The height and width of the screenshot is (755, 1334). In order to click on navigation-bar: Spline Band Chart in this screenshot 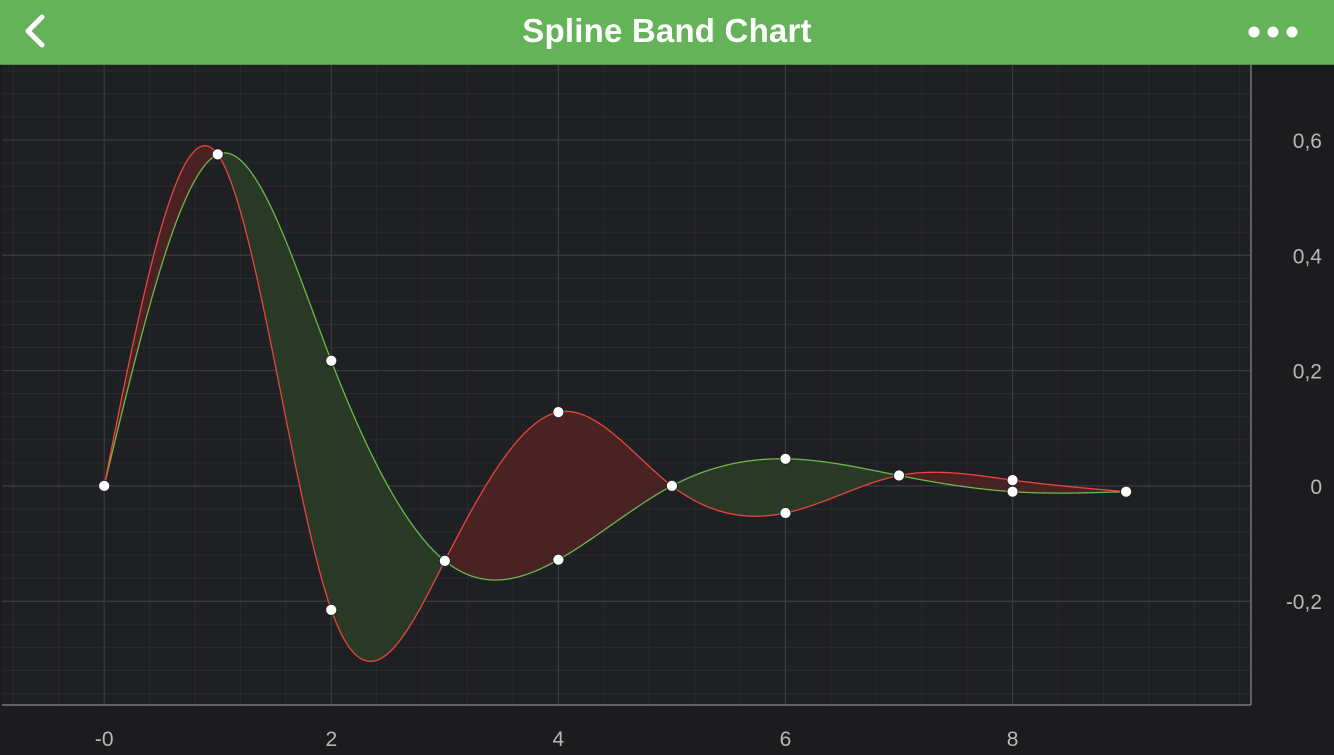, I will do `click(667, 32)`.